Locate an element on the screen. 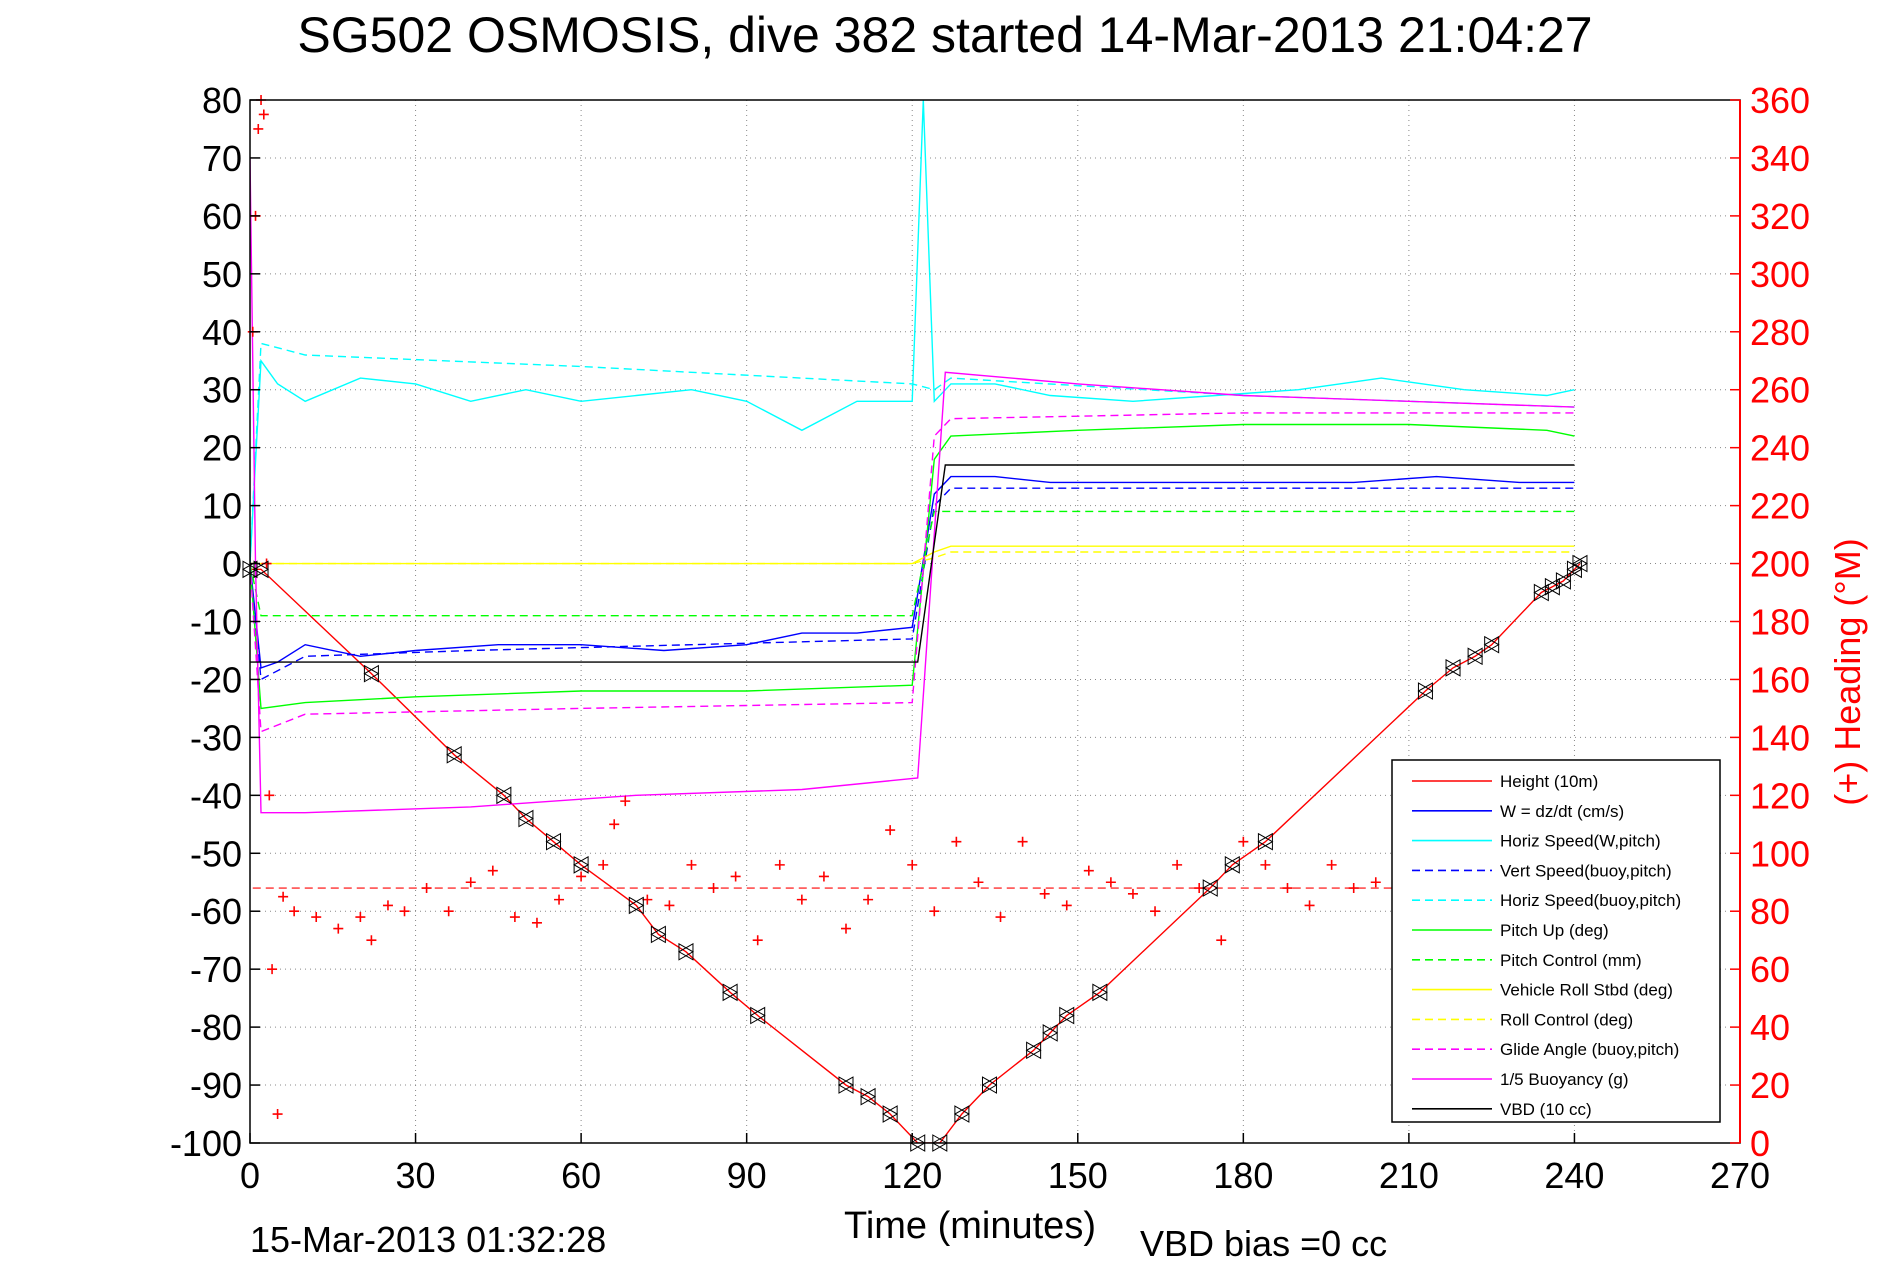  y2-tick-label: 360 is located at coordinates (1780, 100).